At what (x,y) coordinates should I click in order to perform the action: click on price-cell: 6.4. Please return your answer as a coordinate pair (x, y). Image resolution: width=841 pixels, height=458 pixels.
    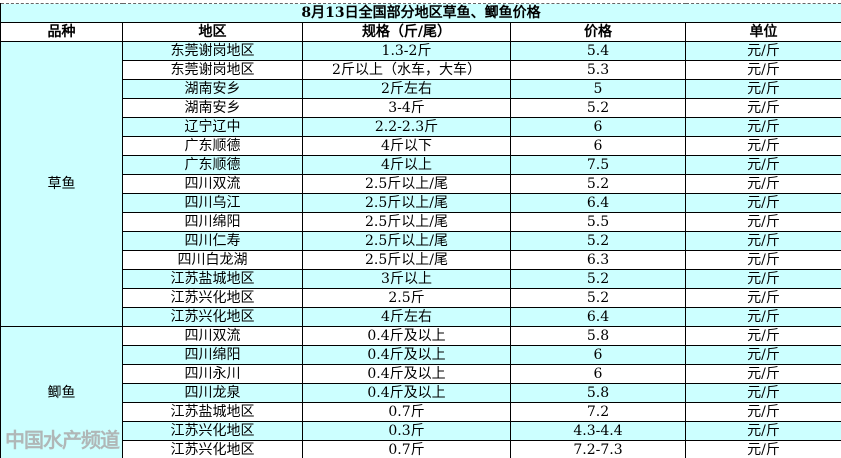
    Looking at the image, I should click on (598, 203).